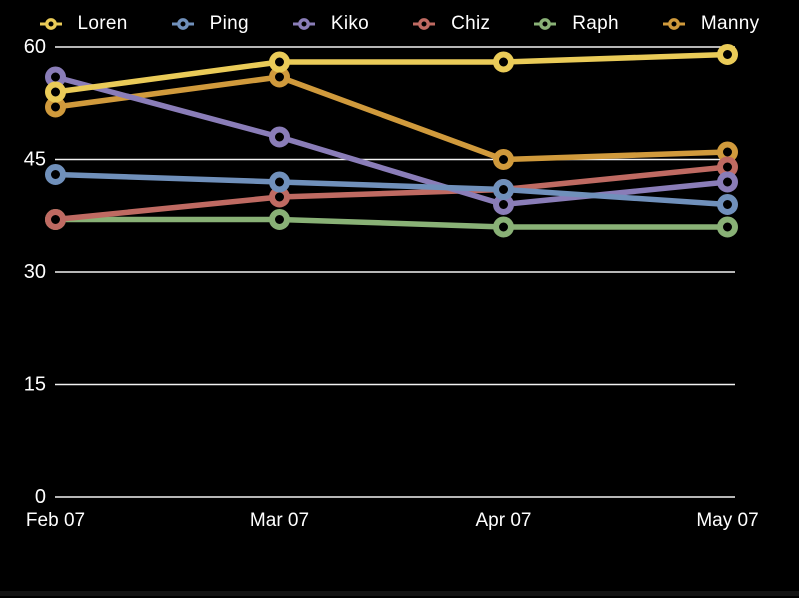  What do you see at coordinates (391, 223) in the screenshot?
I see `series-line-raph` at bounding box center [391, 223].